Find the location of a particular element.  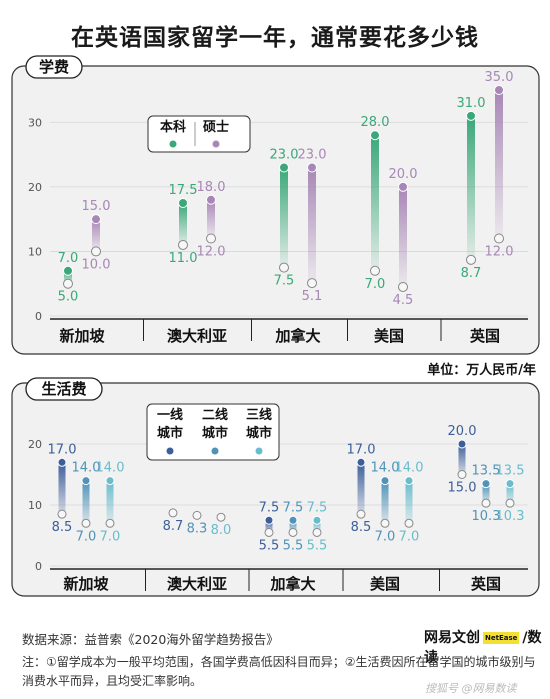

panel-title-tab is located at coordinates (54, 67).